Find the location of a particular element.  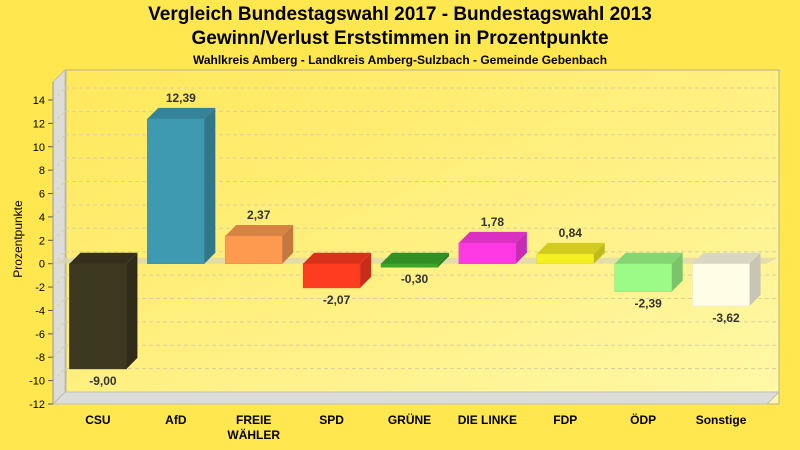

x-tick-label: GRÜNE is located at coordinates (409, 419).